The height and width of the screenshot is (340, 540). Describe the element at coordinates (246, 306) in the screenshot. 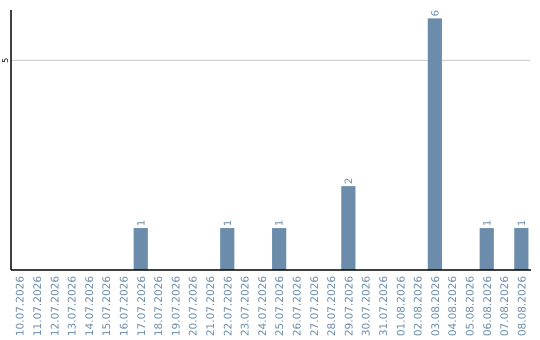

I see `x-tick-label: 23.07.2026` at that location.